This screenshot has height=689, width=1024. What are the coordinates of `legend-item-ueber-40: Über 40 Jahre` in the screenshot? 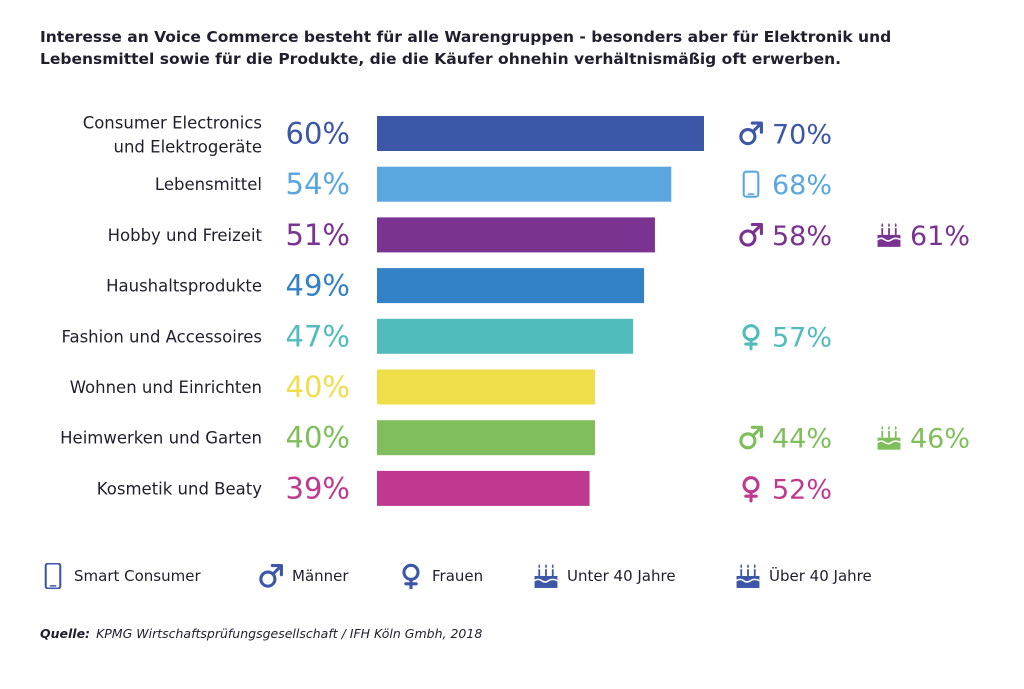 It's located at (803, 576).